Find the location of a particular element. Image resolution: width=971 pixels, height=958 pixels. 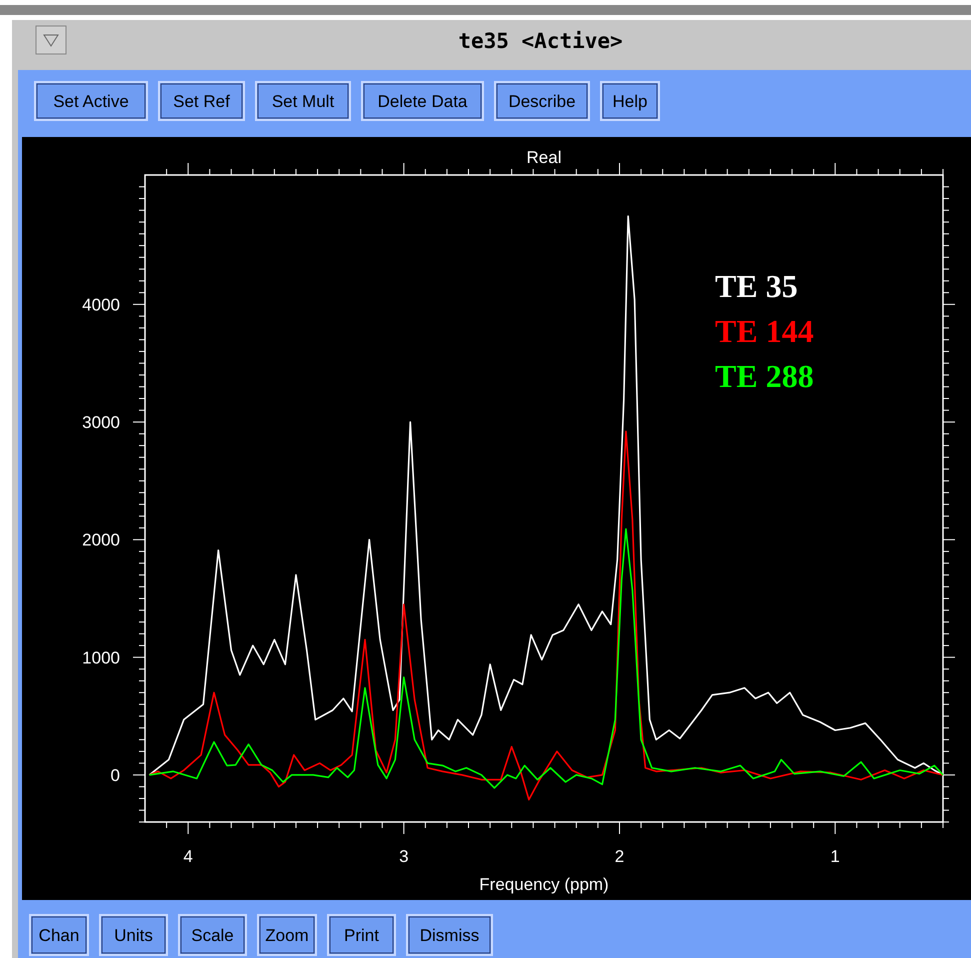

x-axis-title: Frequency (ppm) is located at coordinates (544, 884).